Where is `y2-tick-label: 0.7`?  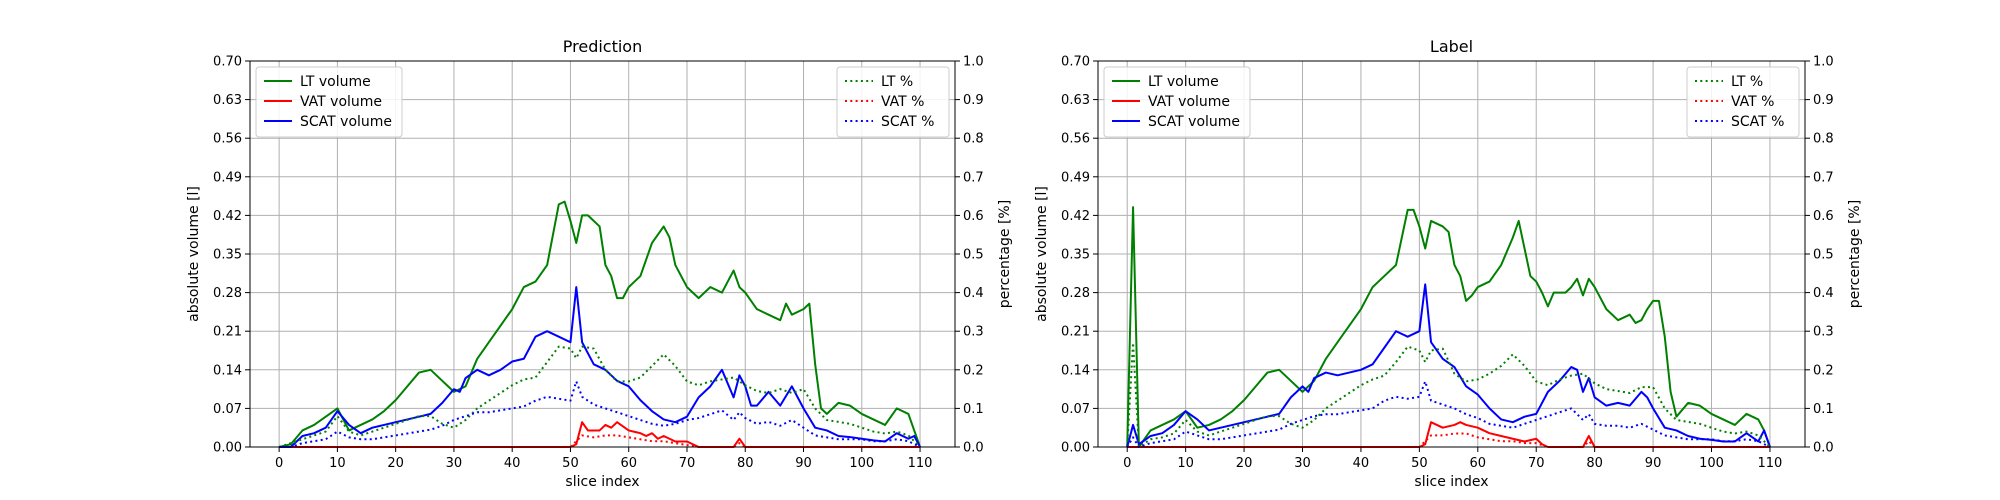
y2-tick-label: 0.7 is located at coordinates (973, 177).